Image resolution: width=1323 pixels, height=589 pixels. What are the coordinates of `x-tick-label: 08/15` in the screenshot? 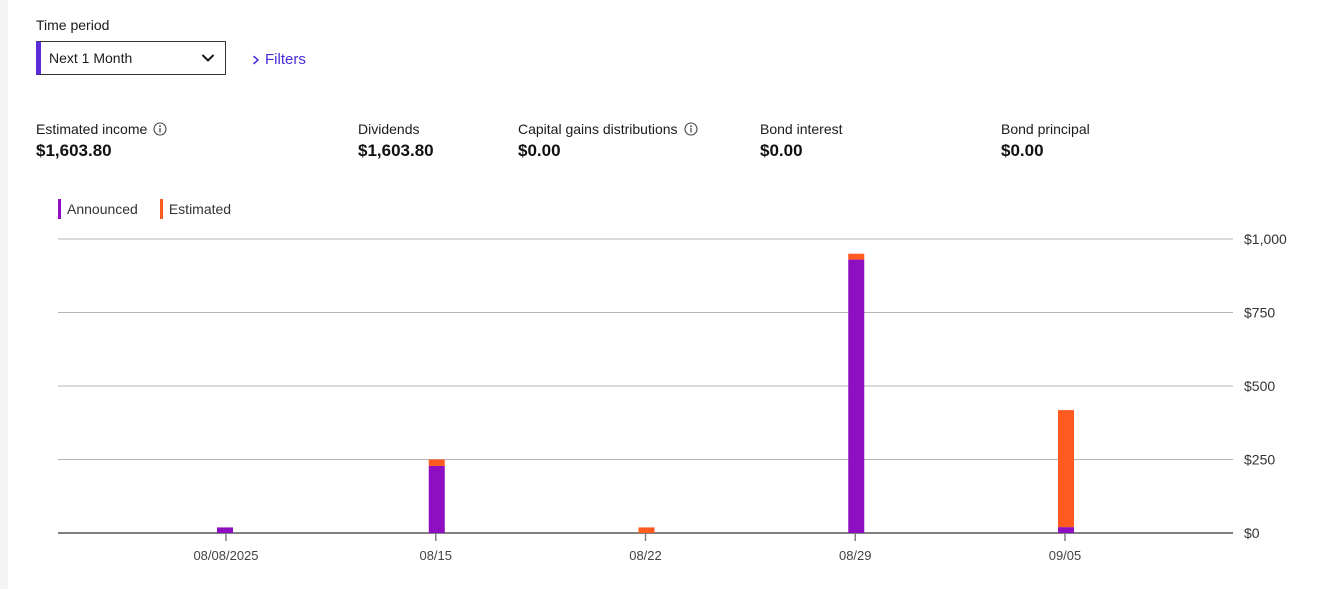 It's located at (435, 555).